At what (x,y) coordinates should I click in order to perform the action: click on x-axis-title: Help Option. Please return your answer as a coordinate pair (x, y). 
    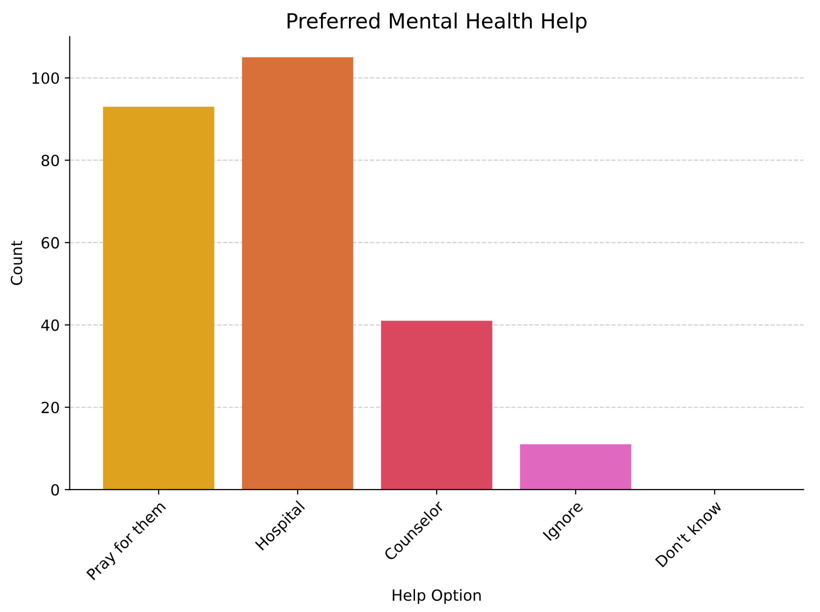
    Looking at the image, I should click on (436, 596).